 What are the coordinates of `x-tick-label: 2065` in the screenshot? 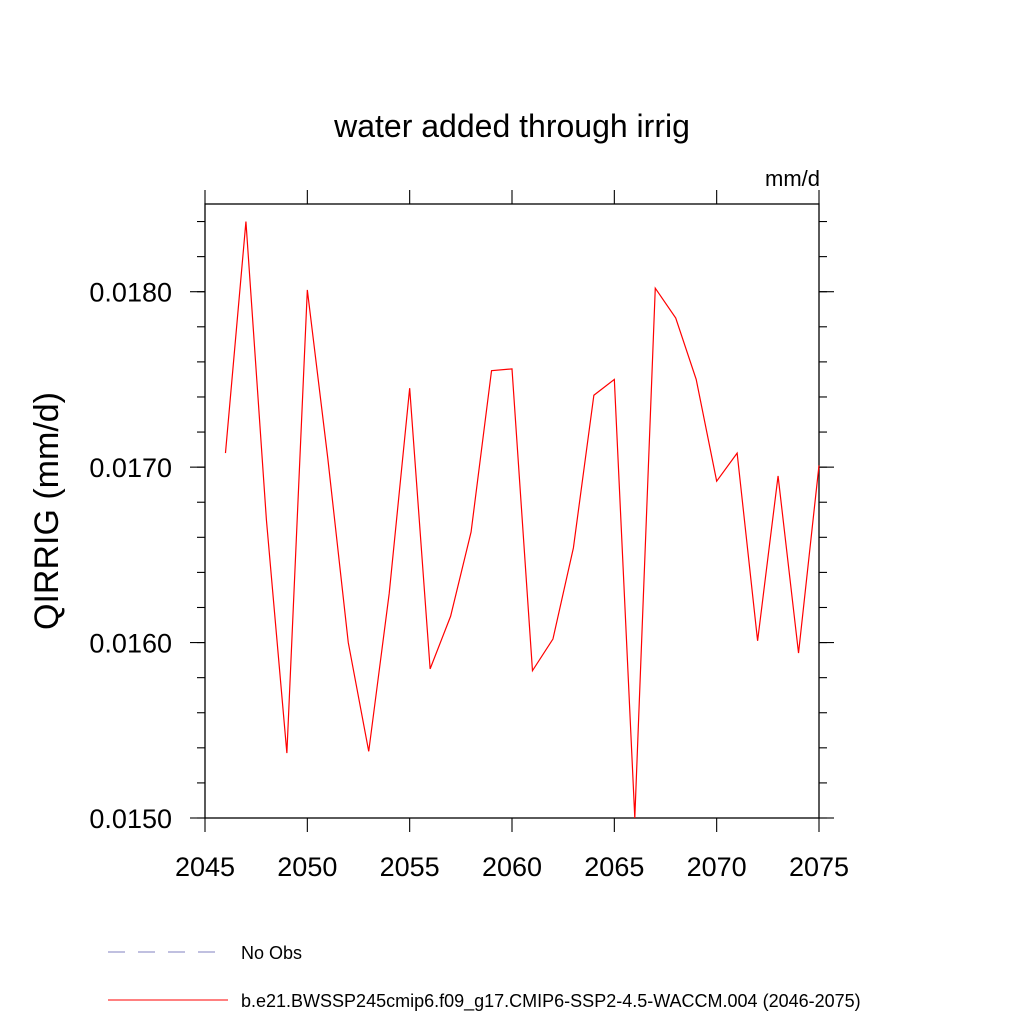 It's located at (614, 867).